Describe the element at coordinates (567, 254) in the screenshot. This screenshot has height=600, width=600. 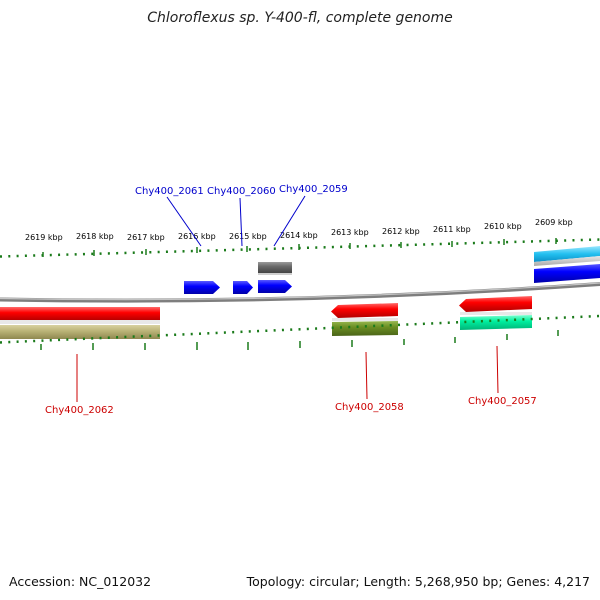
I see `gene-box-right-edge-cyan` at that location.